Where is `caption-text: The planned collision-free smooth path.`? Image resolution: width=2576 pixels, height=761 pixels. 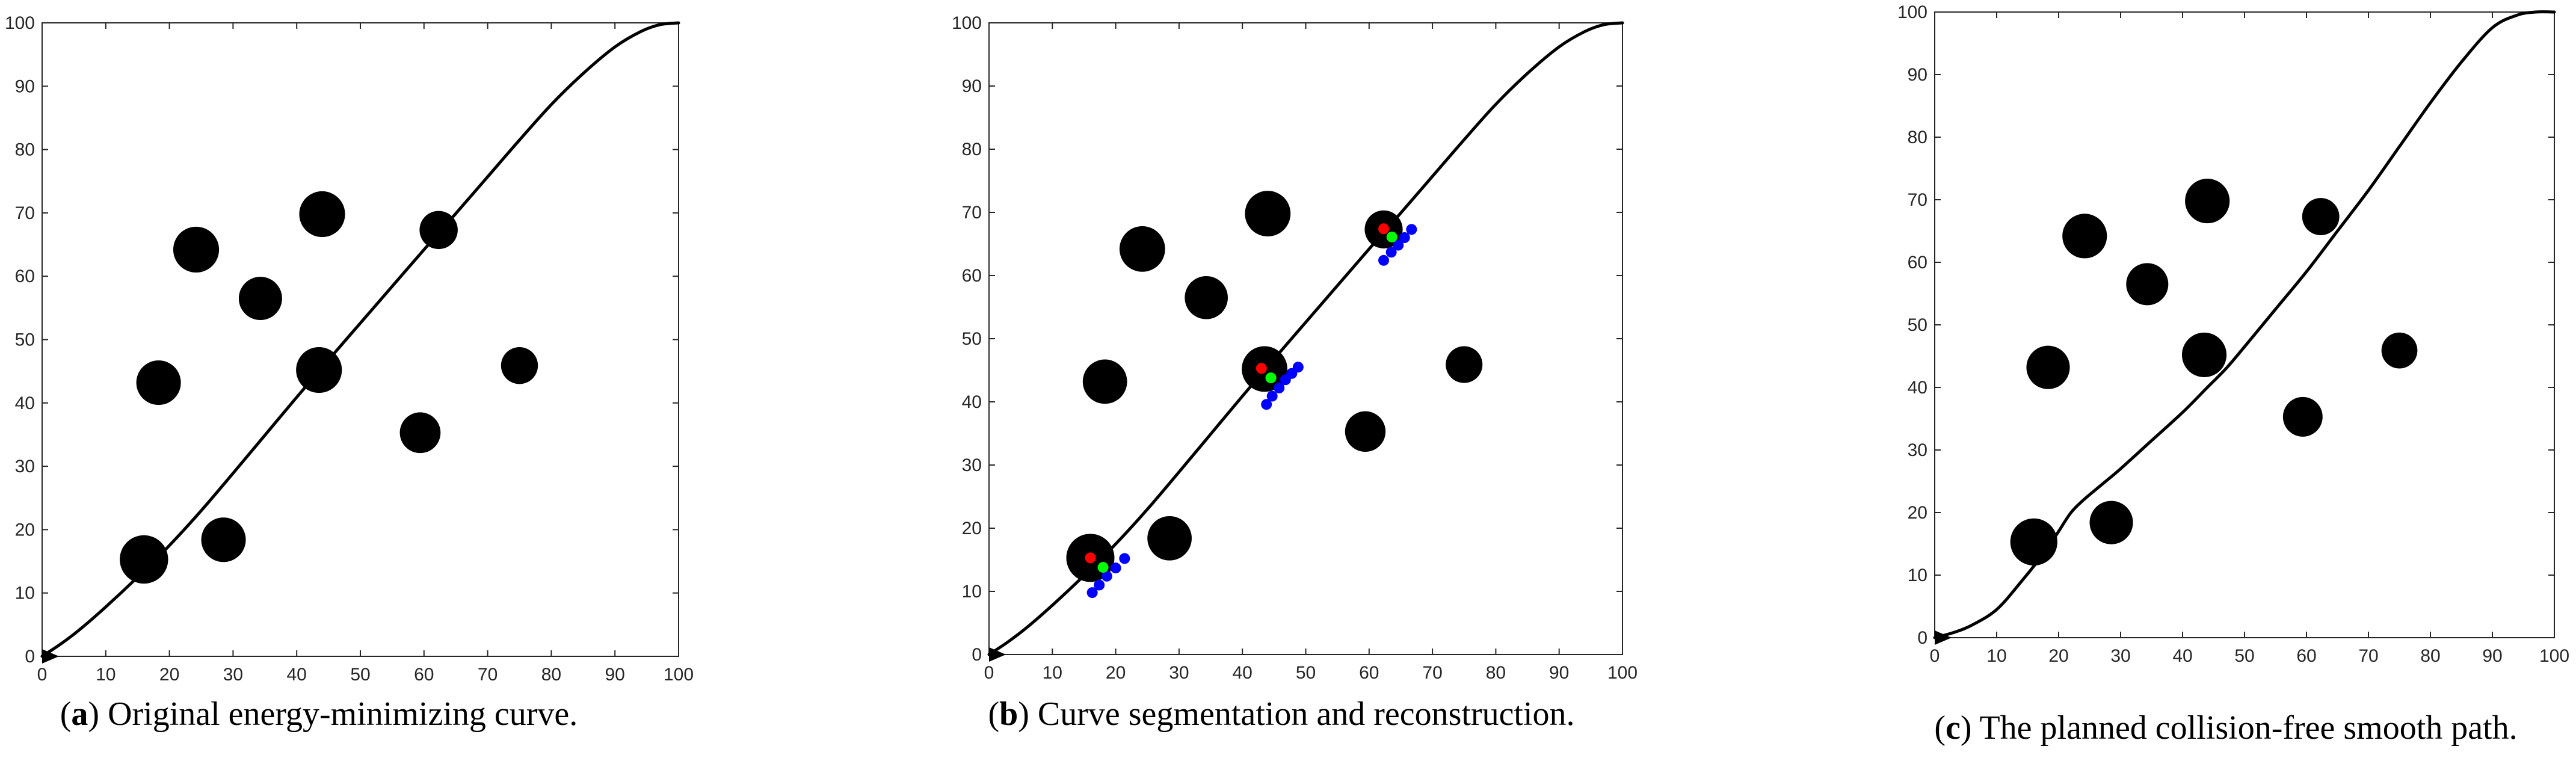
caption-text: The planned collision-free smooth path. is located at coordinates (2244, 728).